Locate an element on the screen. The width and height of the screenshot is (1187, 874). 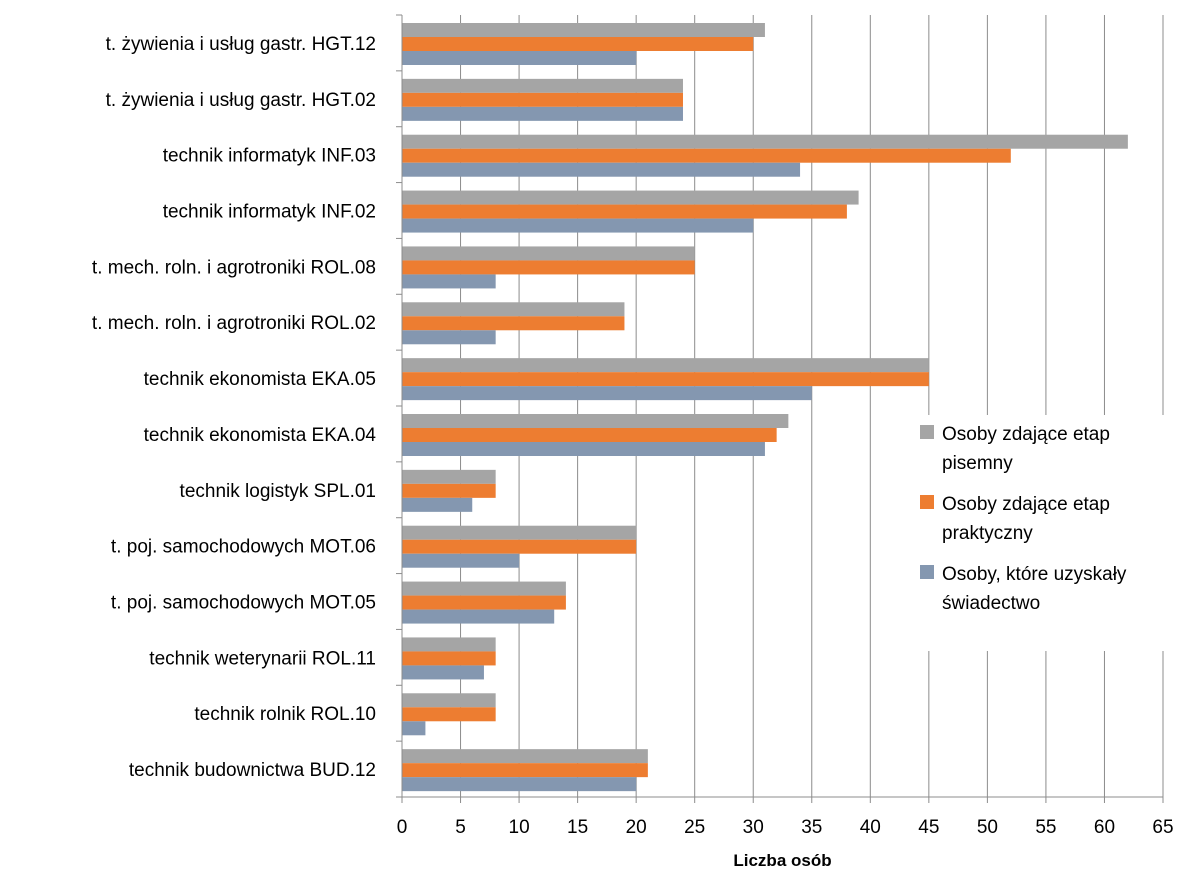
x-tick-label: 25 is located at coordinates (694, 827).